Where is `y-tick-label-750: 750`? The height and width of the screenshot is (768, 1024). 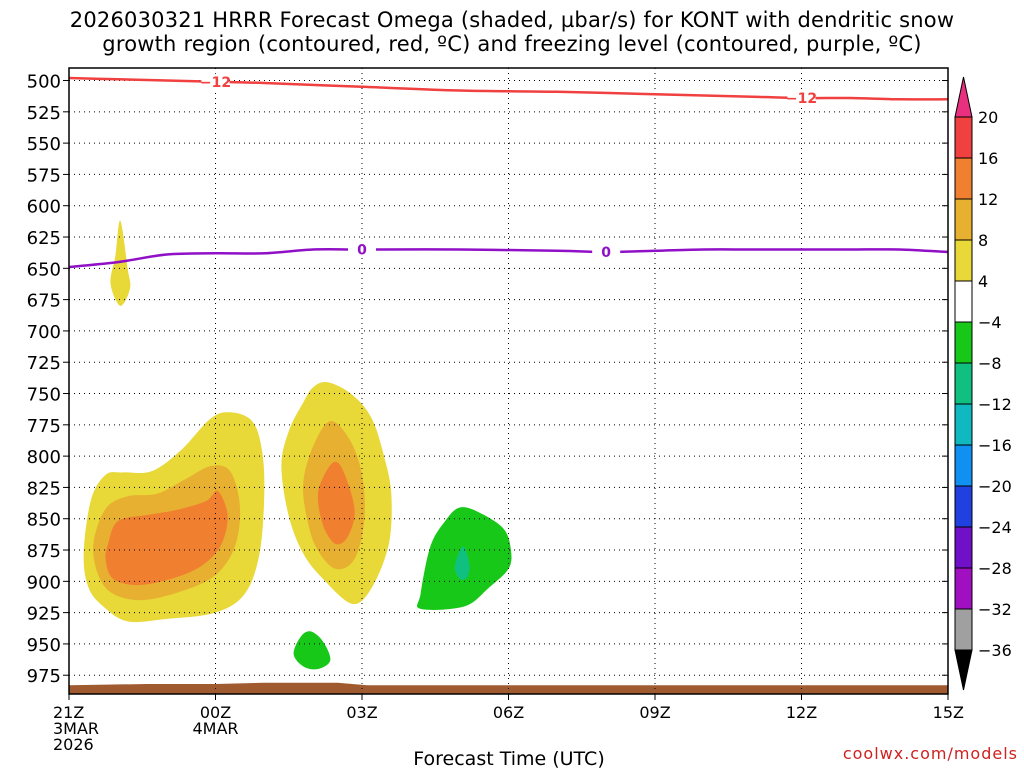
y-tick-label-750: 750 is located at coordinates (44, 395).